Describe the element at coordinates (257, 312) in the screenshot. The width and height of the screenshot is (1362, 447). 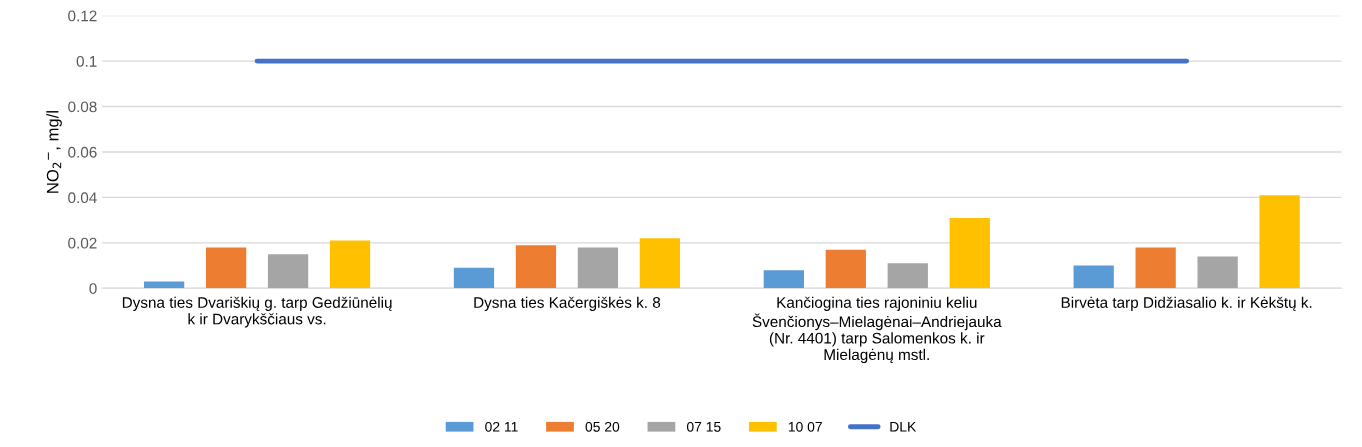
I see `x-tick-label: Dysna ties Dvariškių g. tarp Gedžiūnėlių k ir Dvarykščiaus vs.` at that location.